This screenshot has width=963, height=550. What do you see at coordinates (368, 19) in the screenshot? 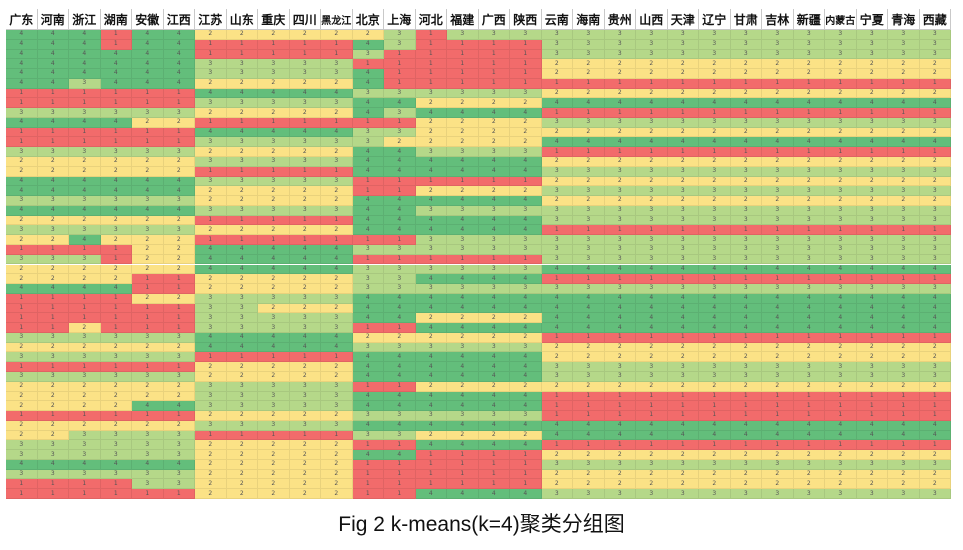
I see `column-header: 北京` at bounding box center [368, 19].